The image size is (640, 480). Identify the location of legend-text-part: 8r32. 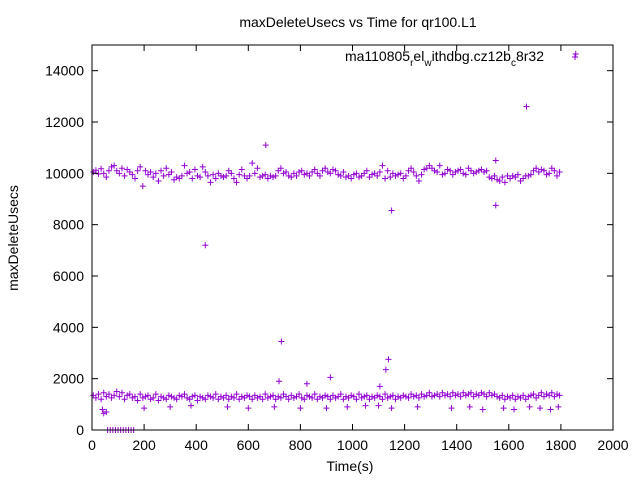
(530, 56).